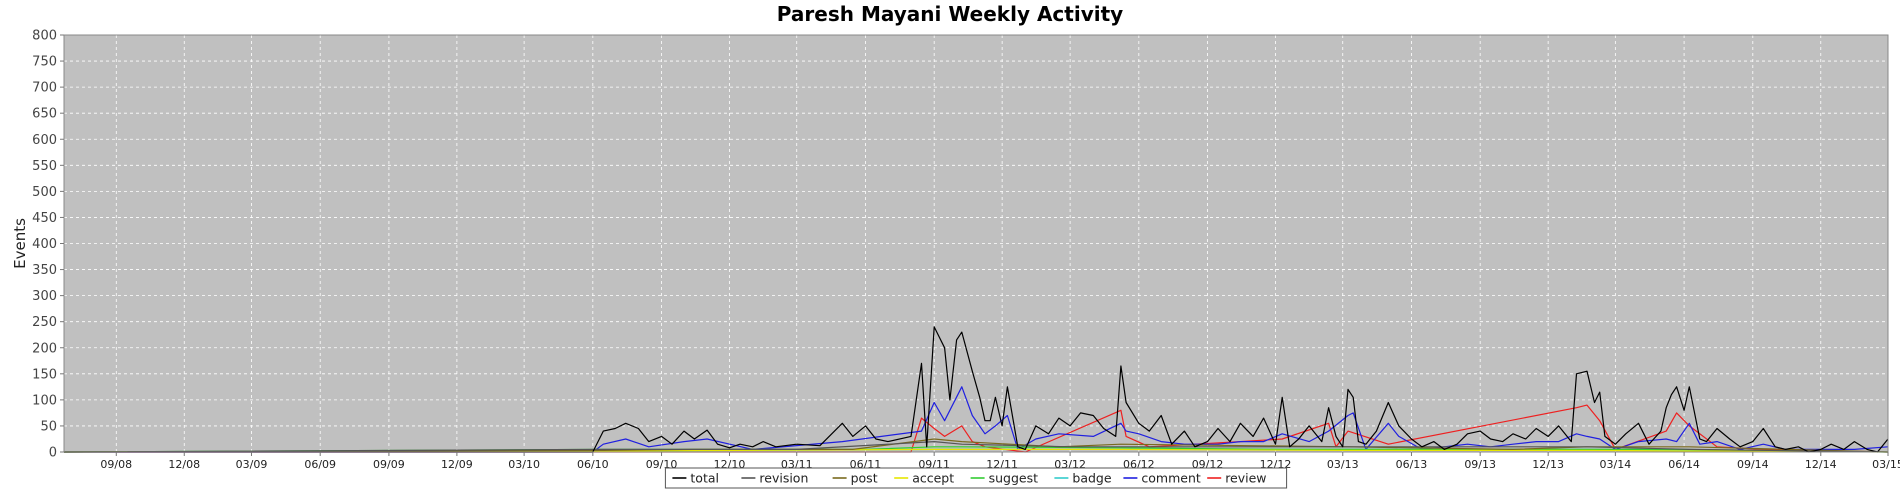  I want to click on x-tick-label: 03/10, so click(524, 464).